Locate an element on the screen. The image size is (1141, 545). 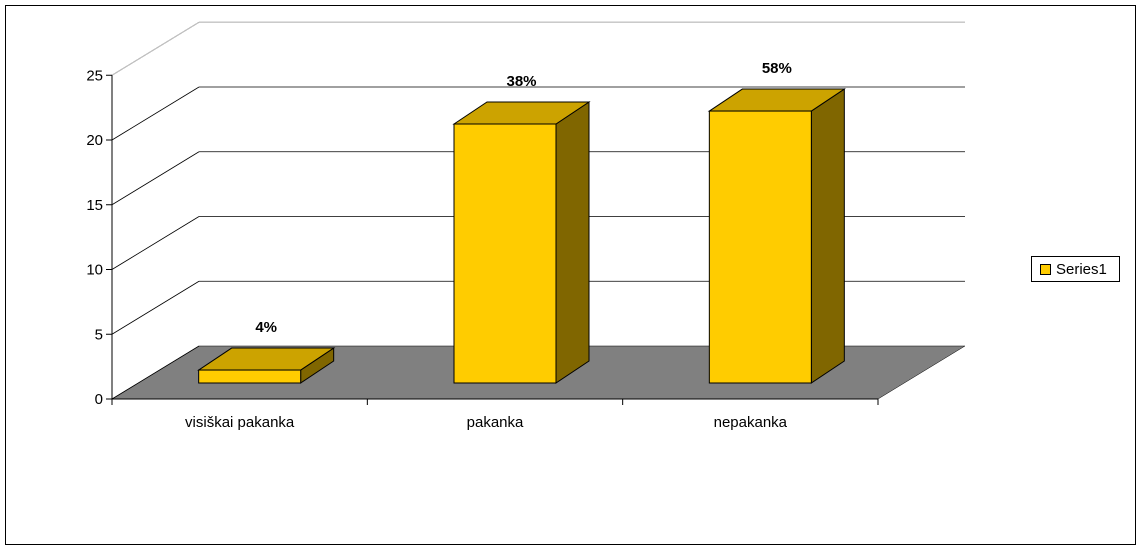
x-tick-label: pakanka is located at coordinates (495, 422).